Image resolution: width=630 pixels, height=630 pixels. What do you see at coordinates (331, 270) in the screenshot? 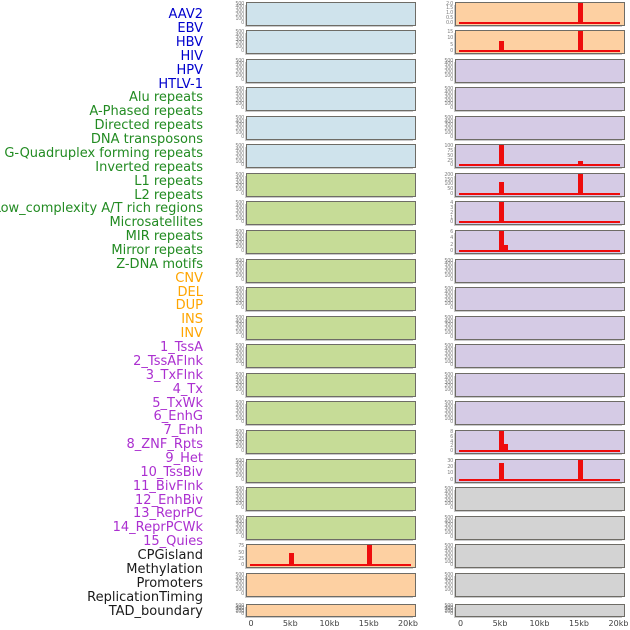
I see `panel-dna-transposons` at bounding box center [331, 270].